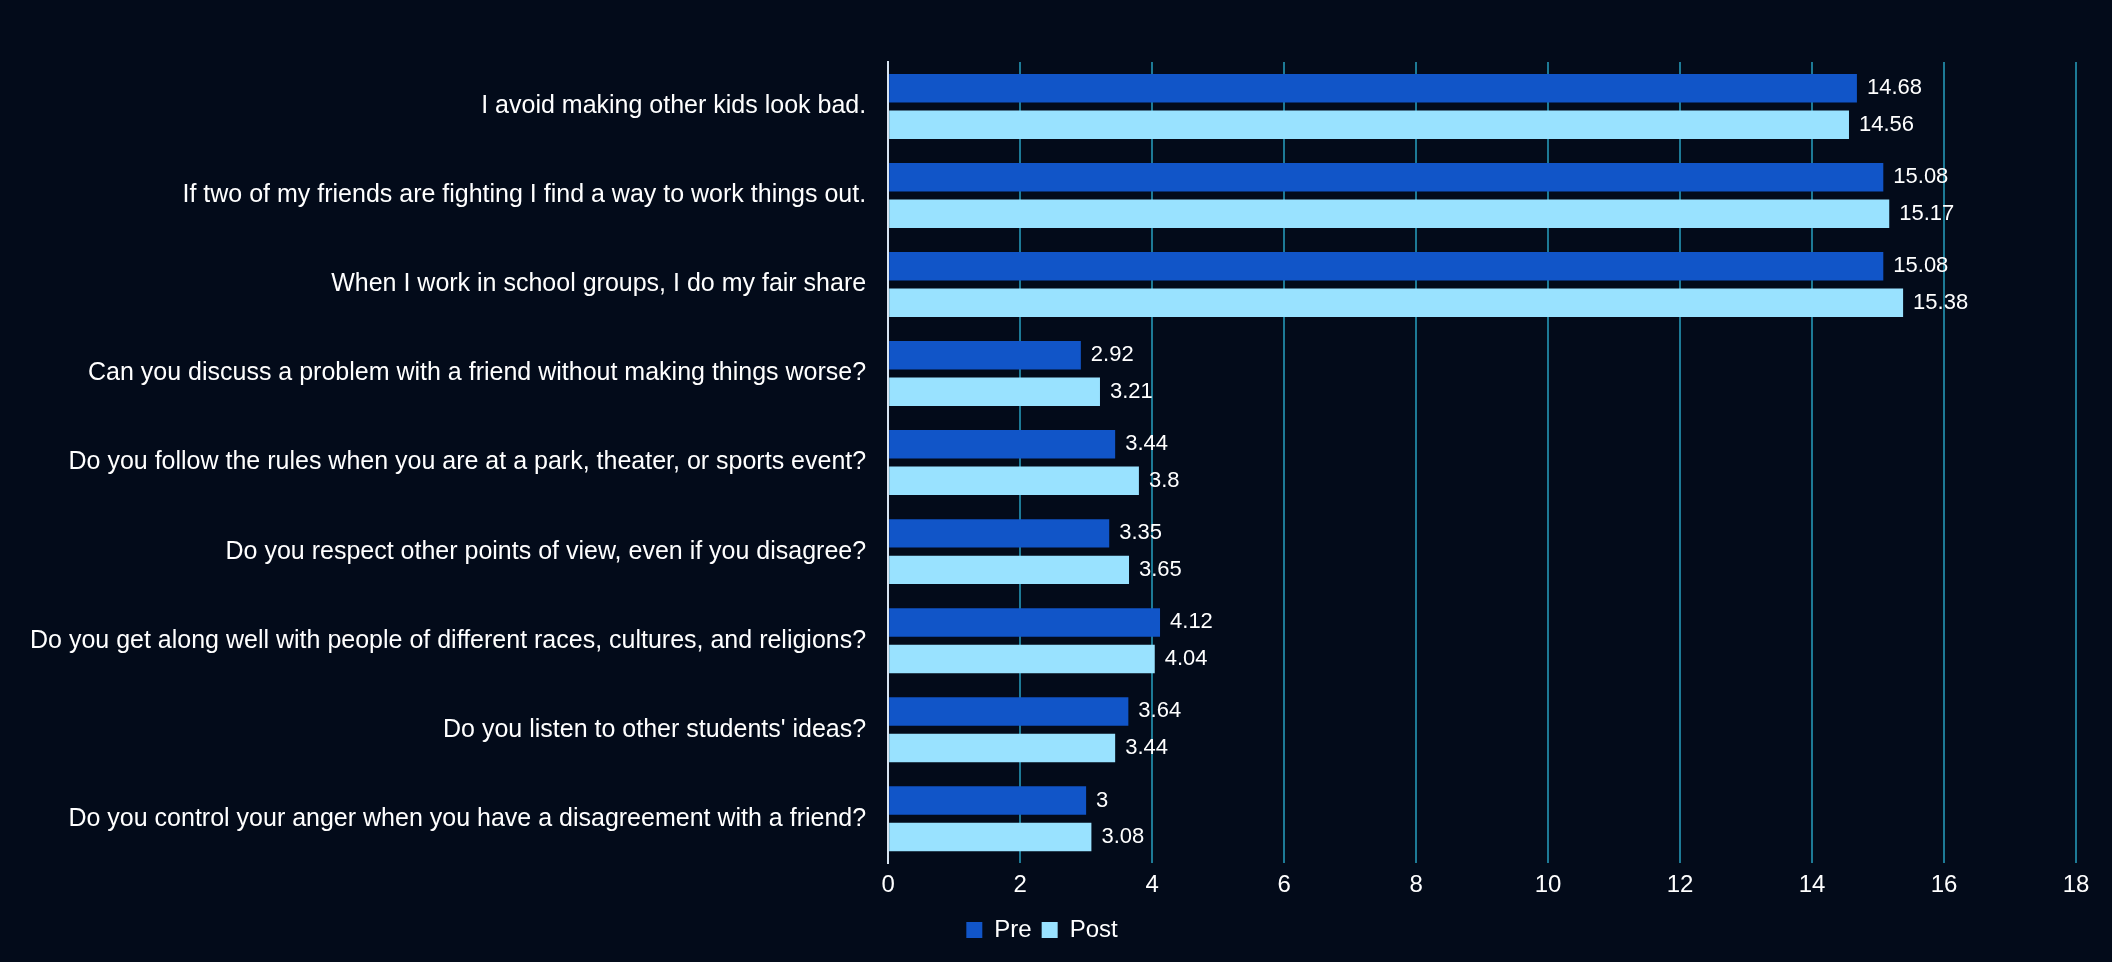 The width and height of the screenshot is (2112, 962). Describe the element at coordinates (2076, 884) in the screenshot. I see `x-tick-label: 18` at that location.